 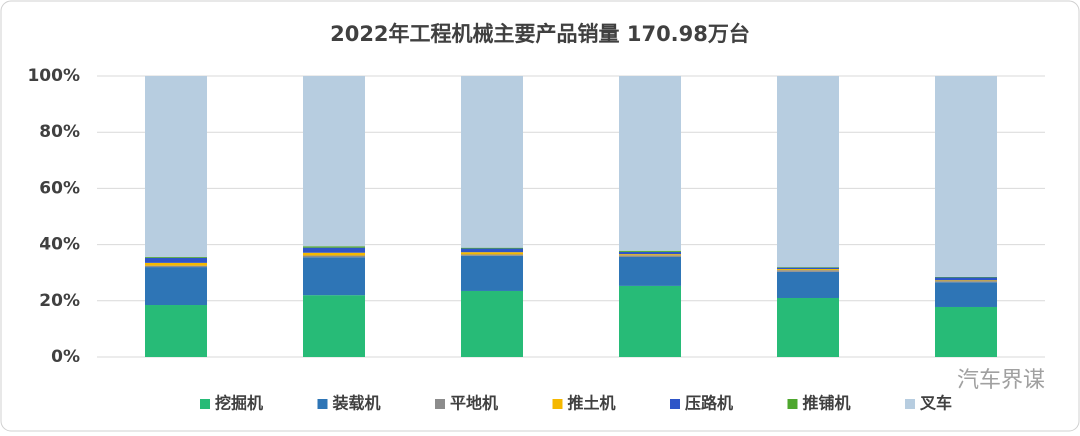 I want to click on y-tick-label: 60%, so click(x=59, y=188).